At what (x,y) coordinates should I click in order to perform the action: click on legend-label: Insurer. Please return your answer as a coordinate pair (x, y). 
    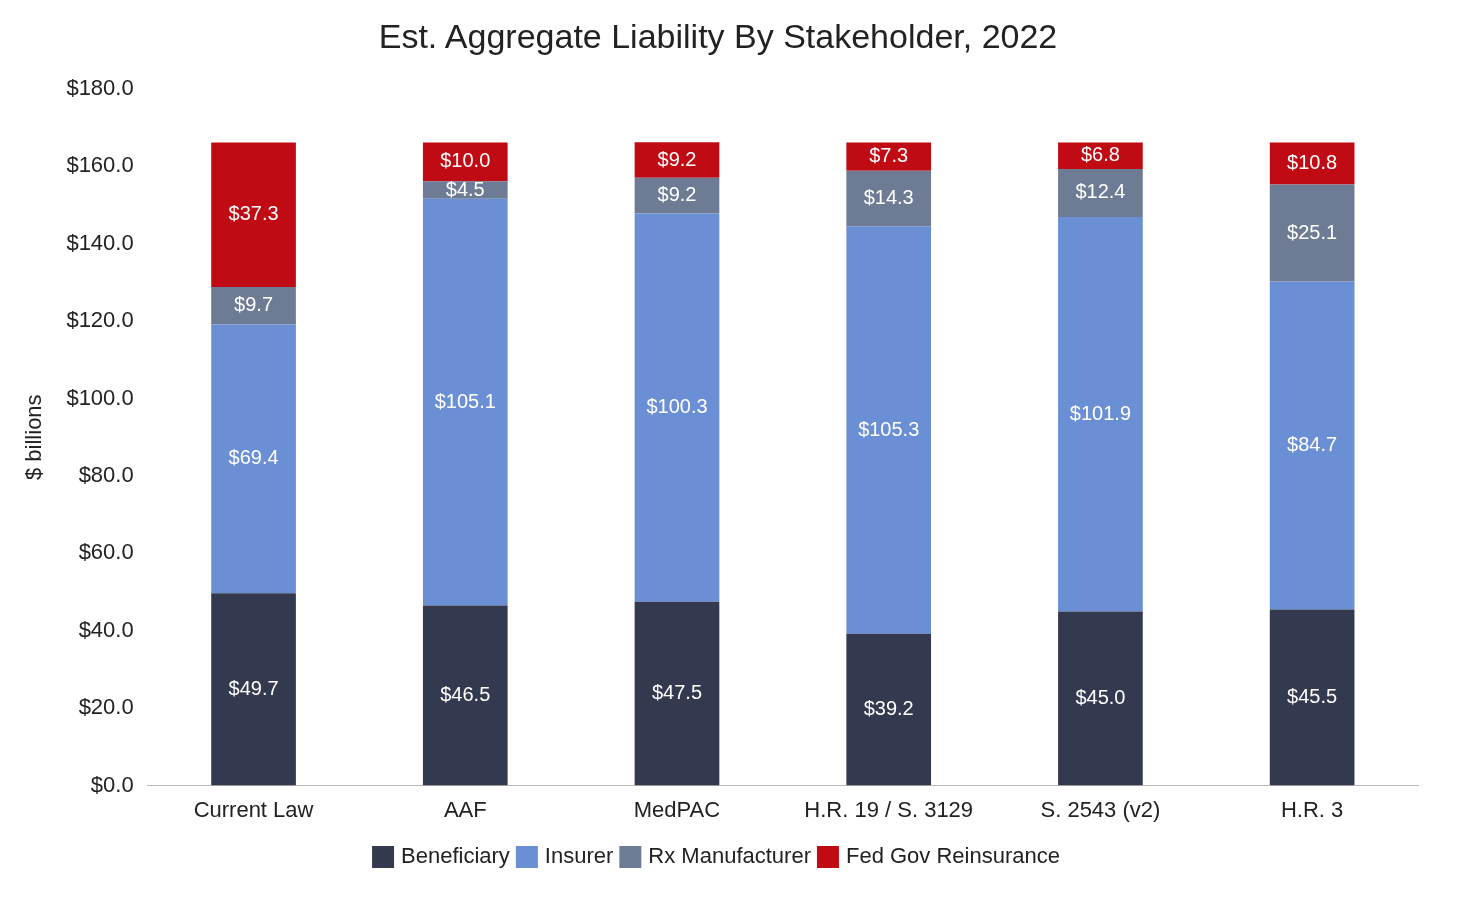
    Looking at the image, I should click on (579, 856).